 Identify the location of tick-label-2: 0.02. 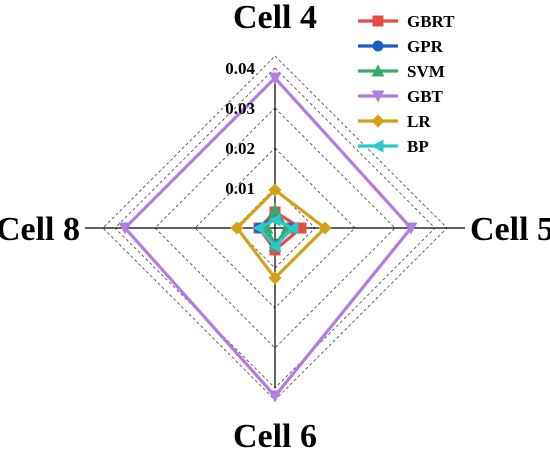
(240, 148).